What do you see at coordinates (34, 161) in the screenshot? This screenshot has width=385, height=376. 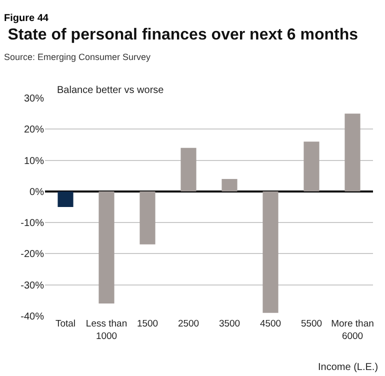 I see `y-tick-label: 10%` at bounding box center [34, 161].